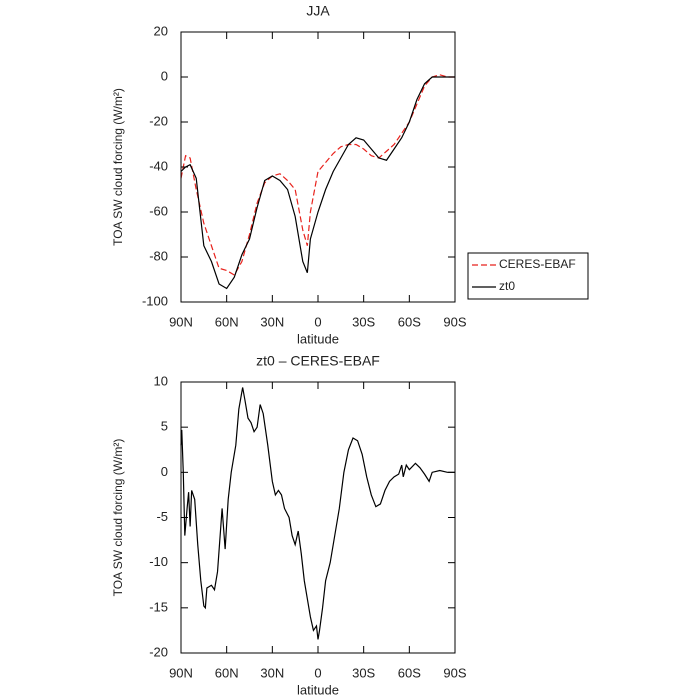  What do you see at coordinates (318, 11) in the screenshot?
I see `chart-title: JJA` at bounding box center [318, 11].